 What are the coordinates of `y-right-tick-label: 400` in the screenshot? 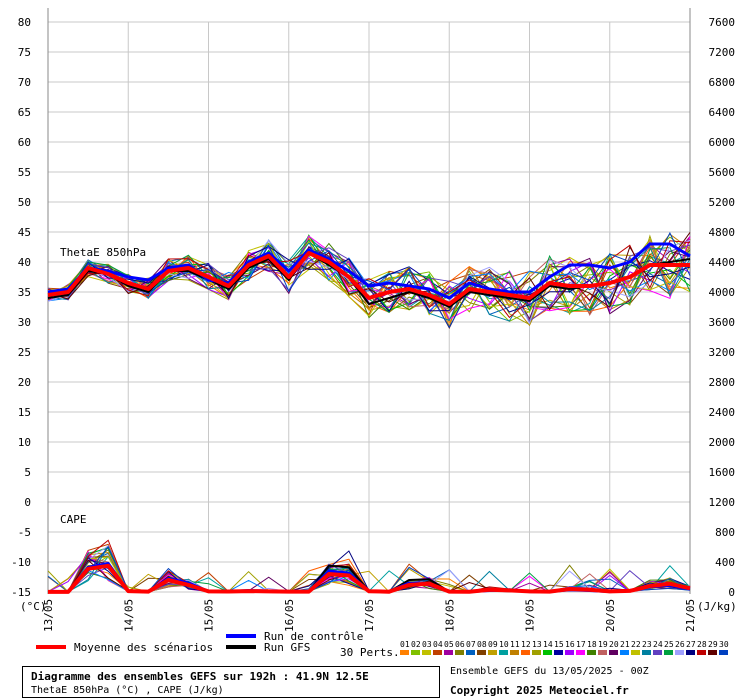 It's located at (725, 562).